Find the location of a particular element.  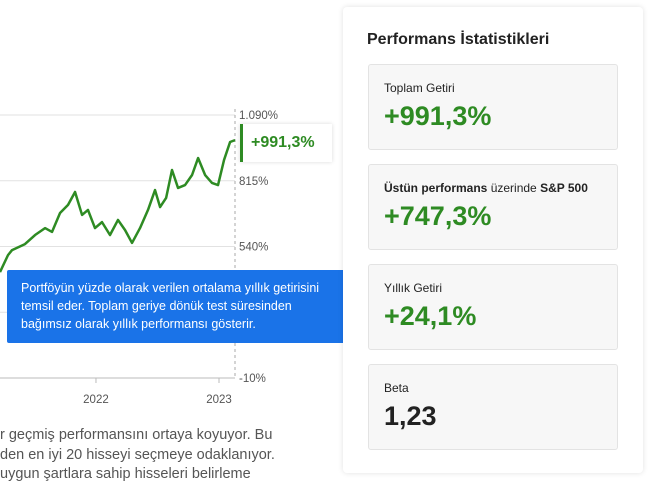

stat-label: Beta is located at coordinates (396, 388).